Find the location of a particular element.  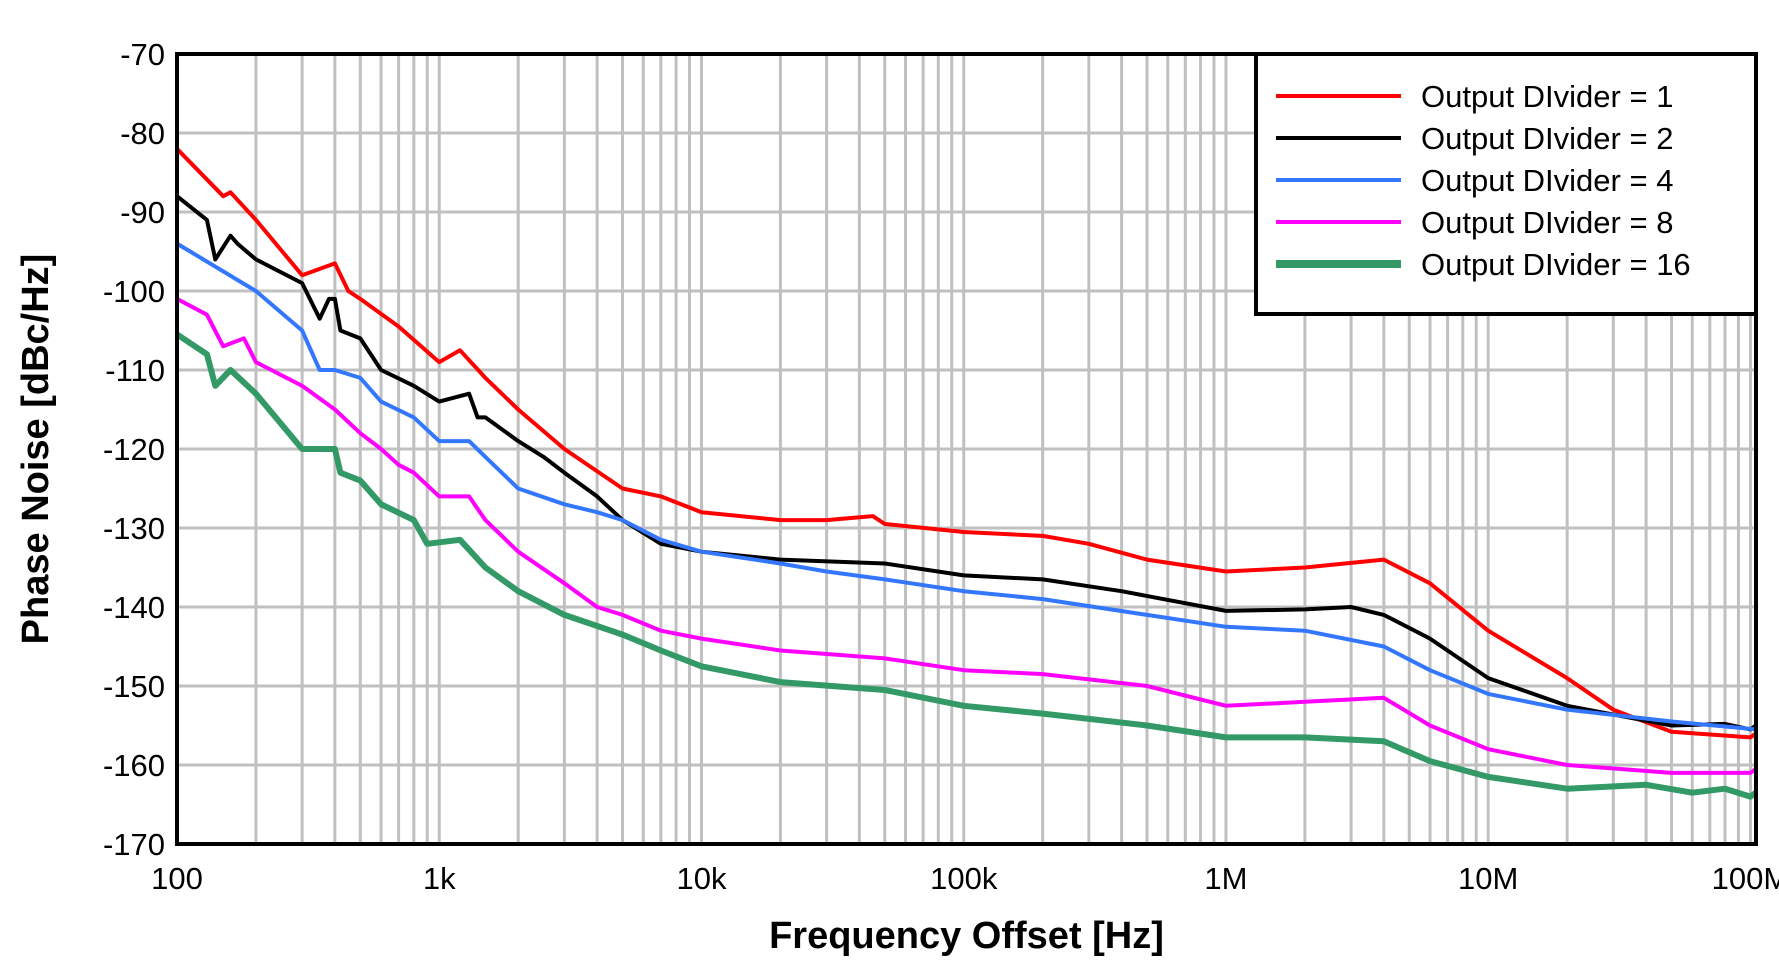

legend-label-5: Output DIvider = 16 is located at coordinates (1556, 264).